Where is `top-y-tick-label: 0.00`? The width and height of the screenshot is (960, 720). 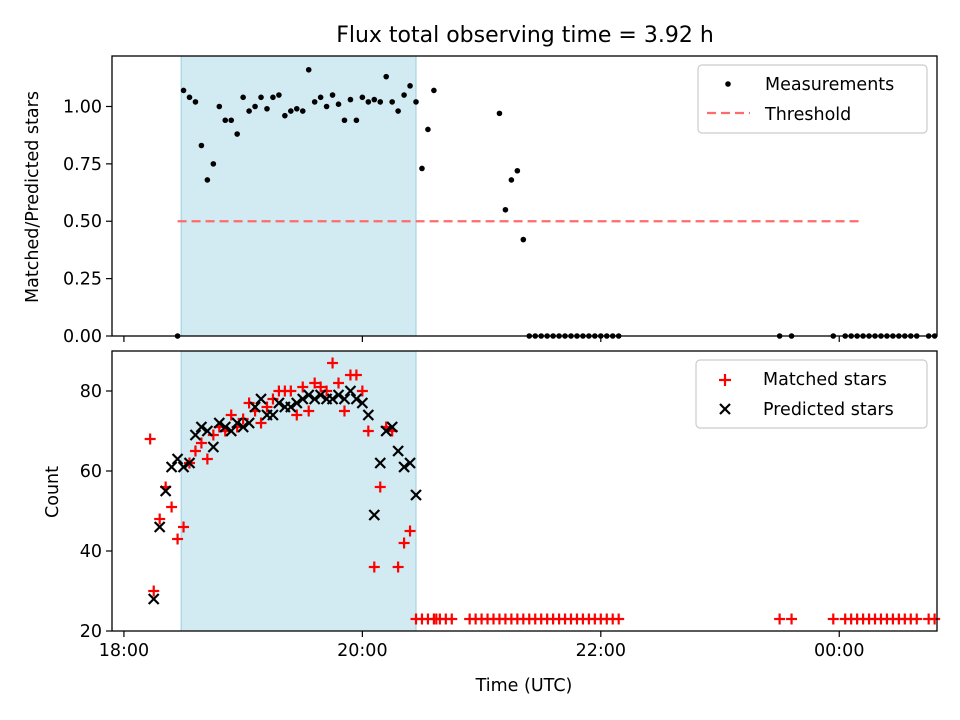
top-y-tick-label: 0.00 is located at coordinates (82, 337).